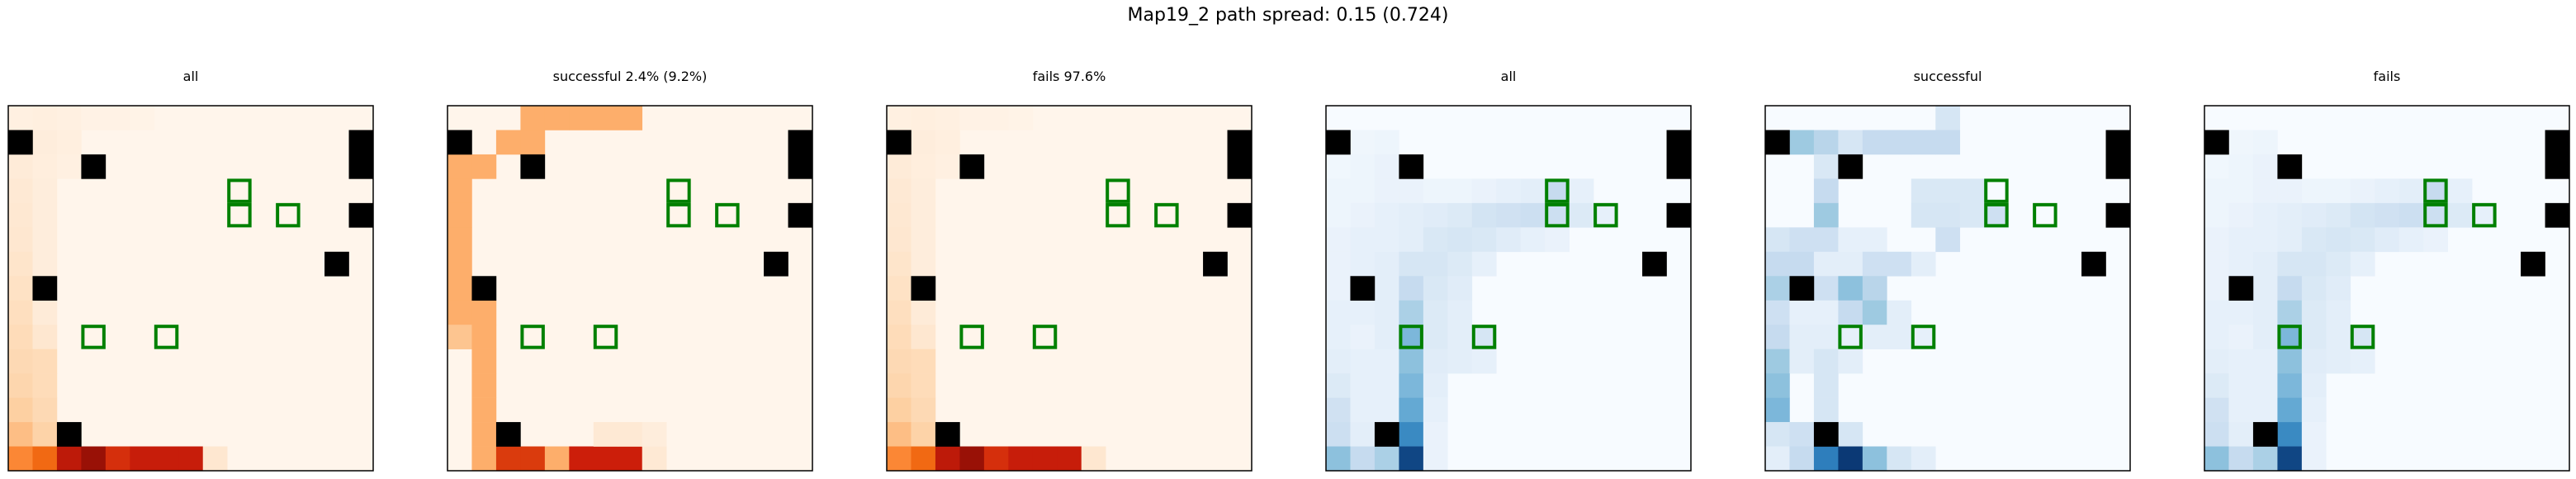  What do you see at coordinates (629, 288) in the screenshot?
I see `heatmap-background` at bounding box center [629, 288].